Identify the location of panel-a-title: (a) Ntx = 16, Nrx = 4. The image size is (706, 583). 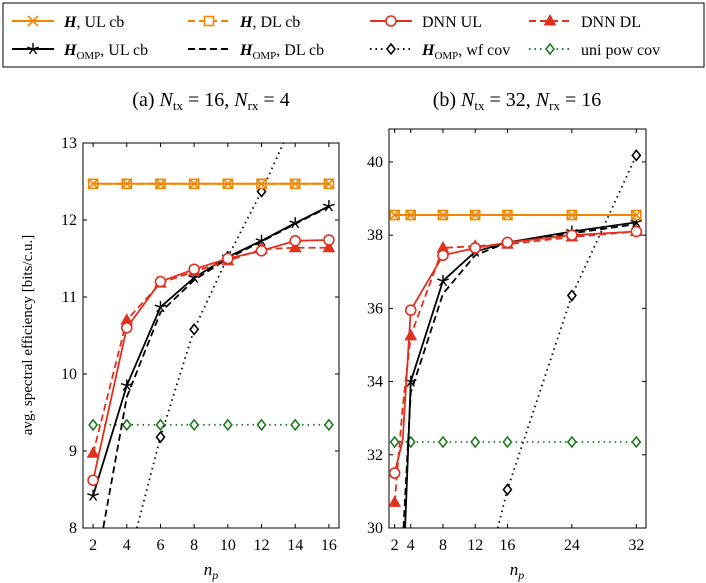
(210, 101).